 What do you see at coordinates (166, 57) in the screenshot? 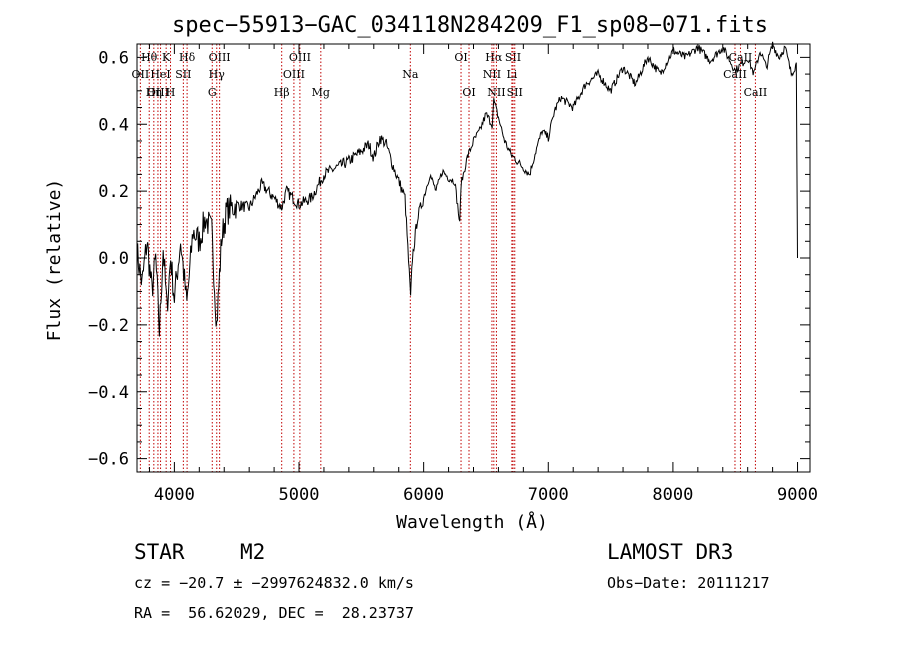
I see `line-marker-label: K` at bounding box center [166, 57].